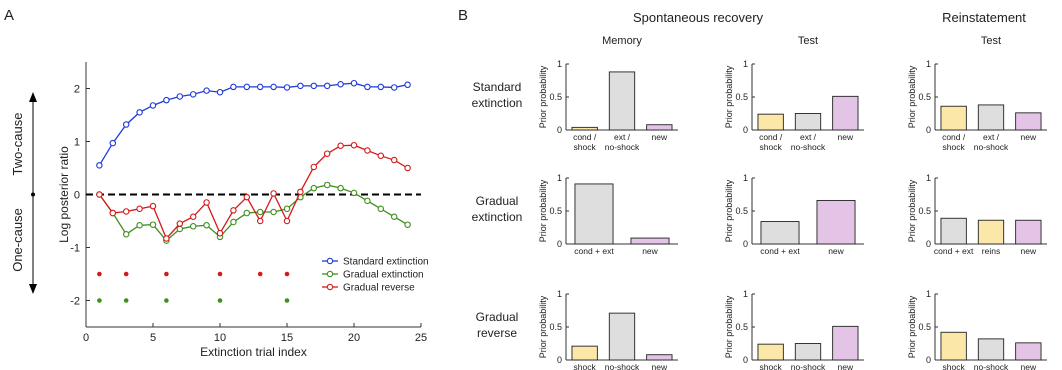 This screenshot has width=1062, height=370. Describe the element at coordinates (253, 124) in the screenshot. I see `series-line` at that location.